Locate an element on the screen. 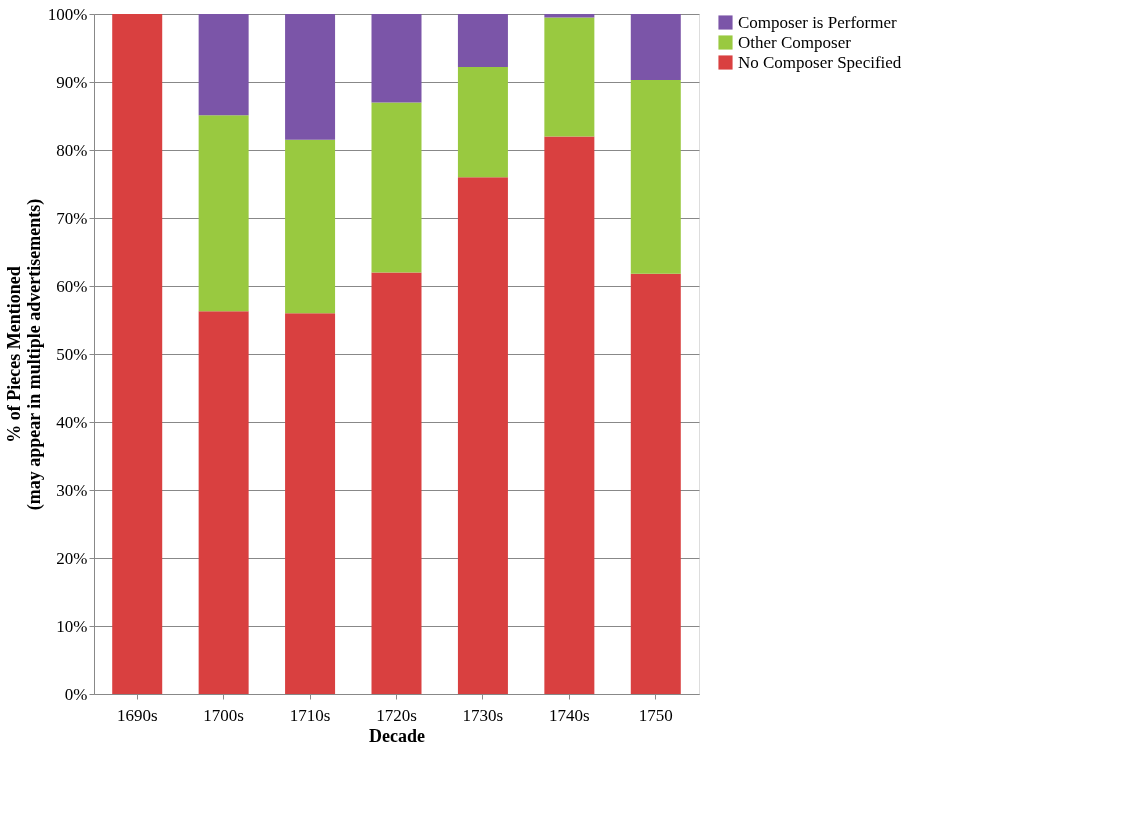 This screenshot has width=1124, height=818. y-tick-label: 50% is located at coordinates (72, 354).